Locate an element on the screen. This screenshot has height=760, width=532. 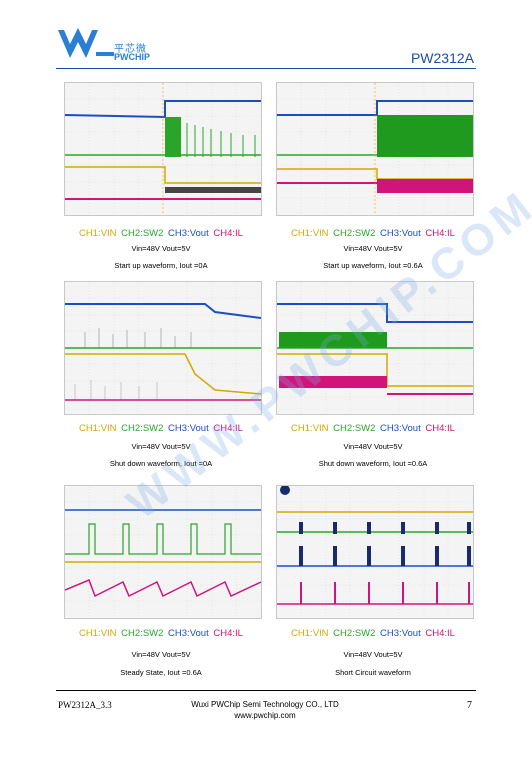
condition-fig1: Vin=48V Vout=5V is located at coordinates (161, 248).